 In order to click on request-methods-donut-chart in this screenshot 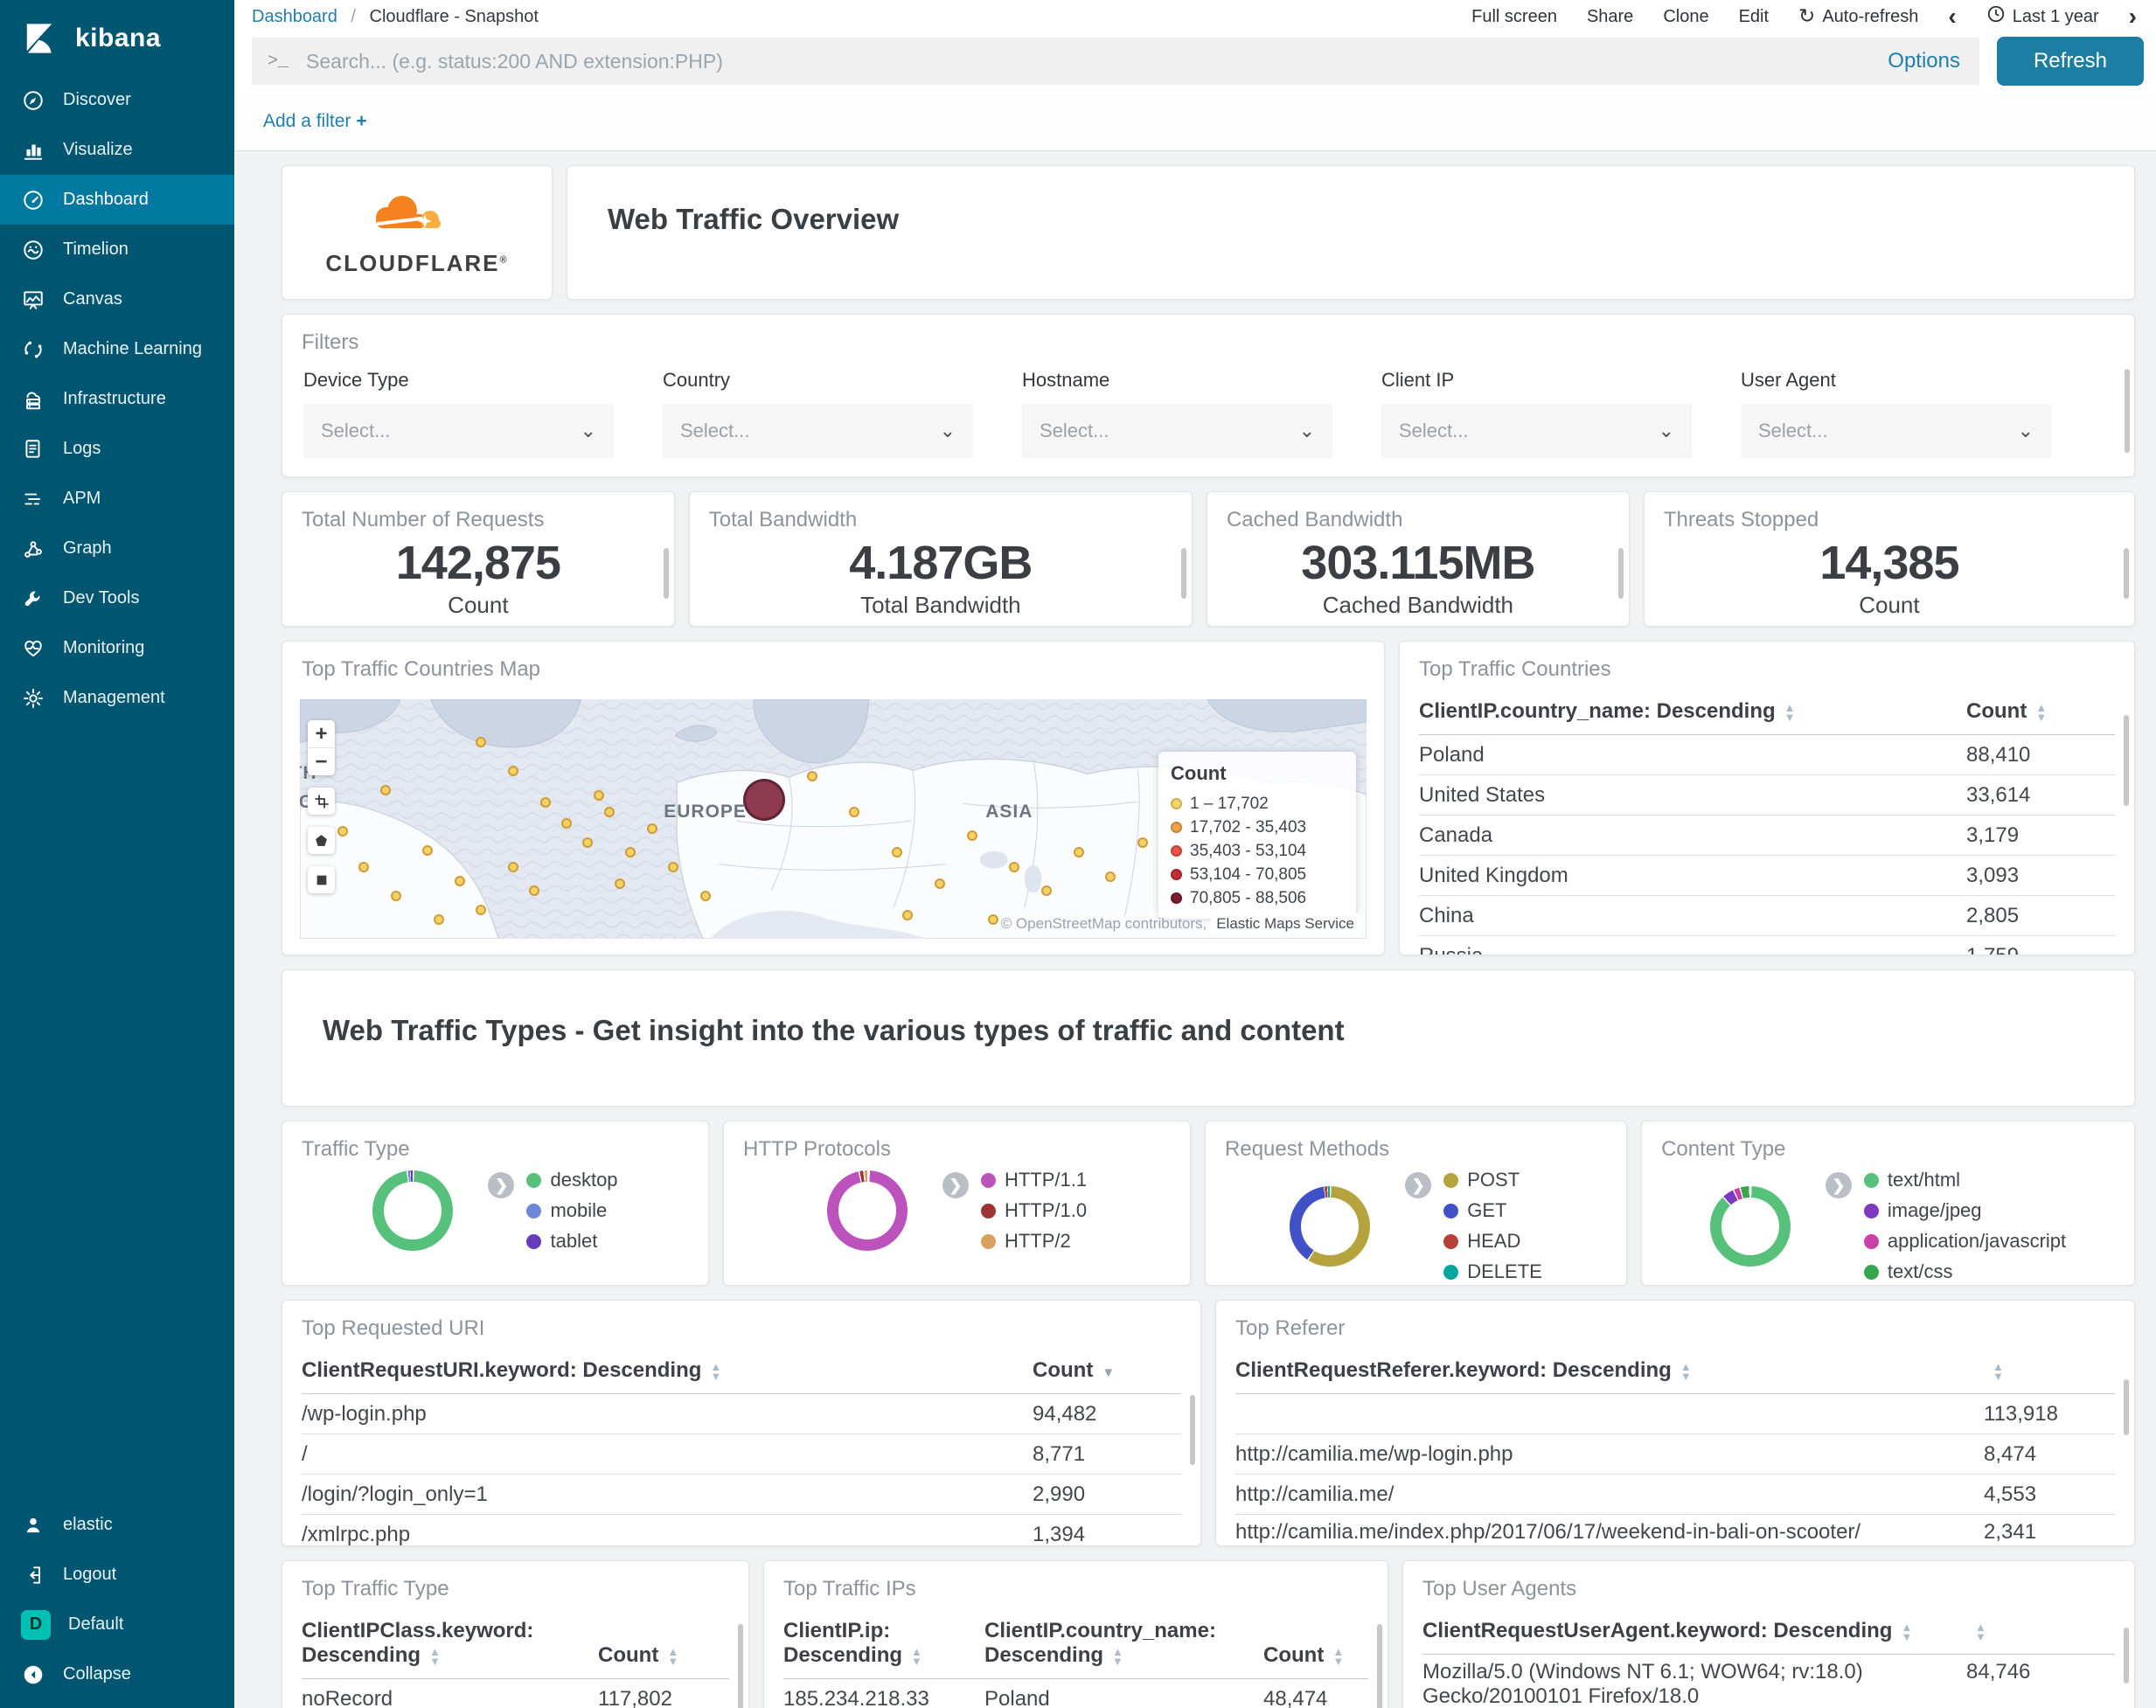, I will do `click(1330, 1226)`.